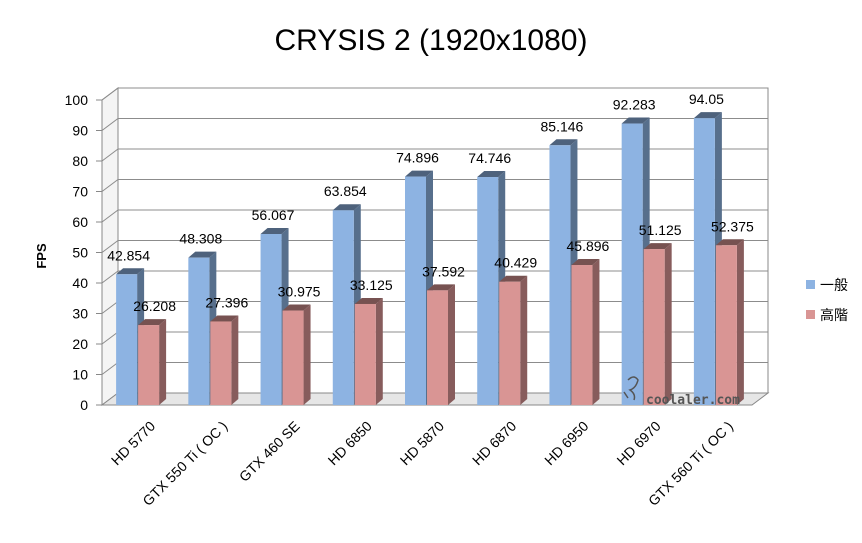  Describe the element at coordinates (80, 314) in the screenshot. I see `y-tick-label: 30` at that location.